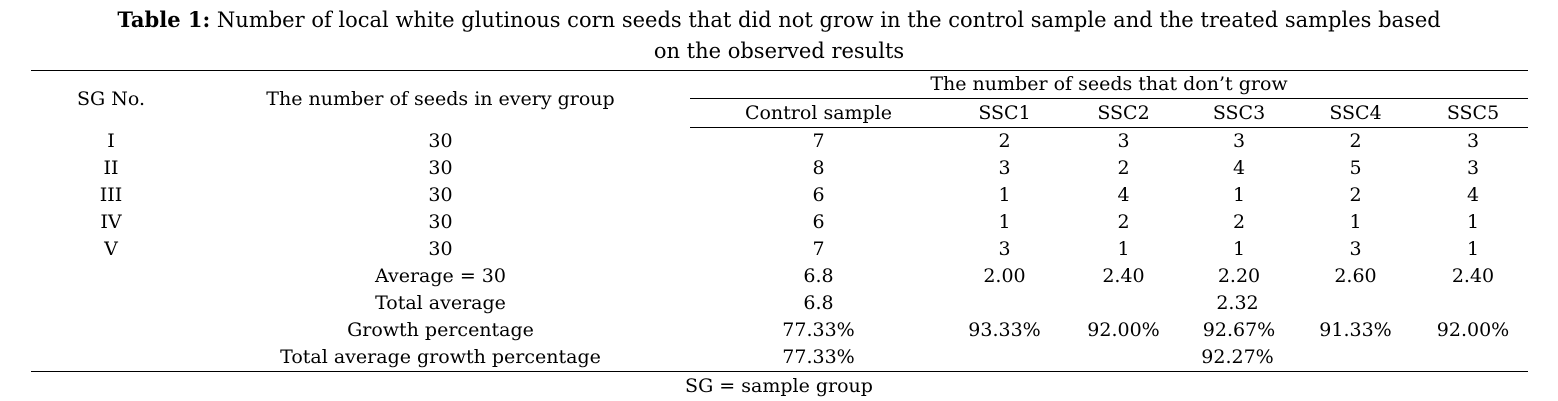  I want to click on growth-ssc1: 93.33%, so click(1004, 330).